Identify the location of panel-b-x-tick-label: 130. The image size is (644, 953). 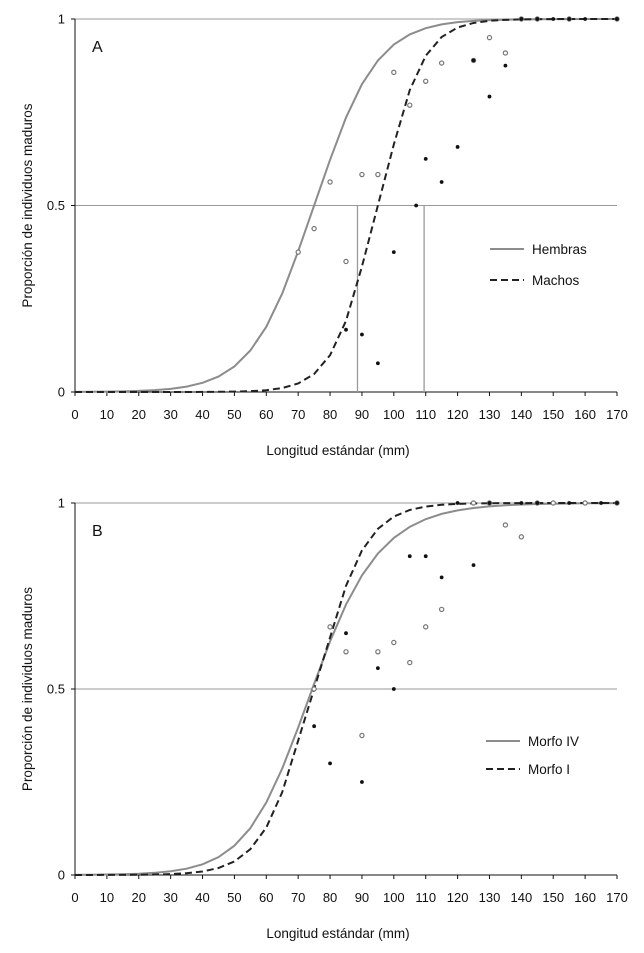
(490, 897).